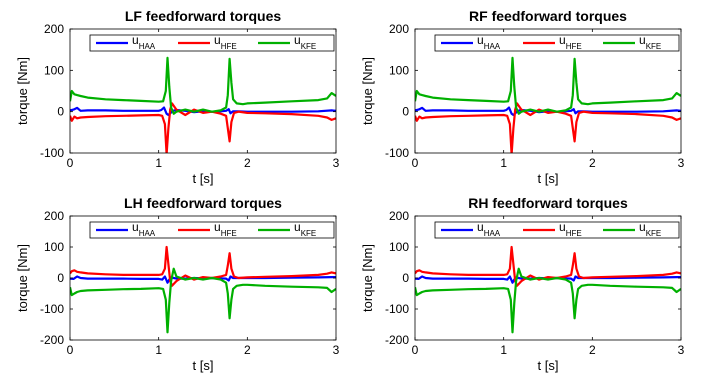 This screenshot has height=380, width=706. What do you see at coordinates (548, 16) in the screenshot?
I see `chart-title: RF feedforward torques` at bounding box center [548, 16].